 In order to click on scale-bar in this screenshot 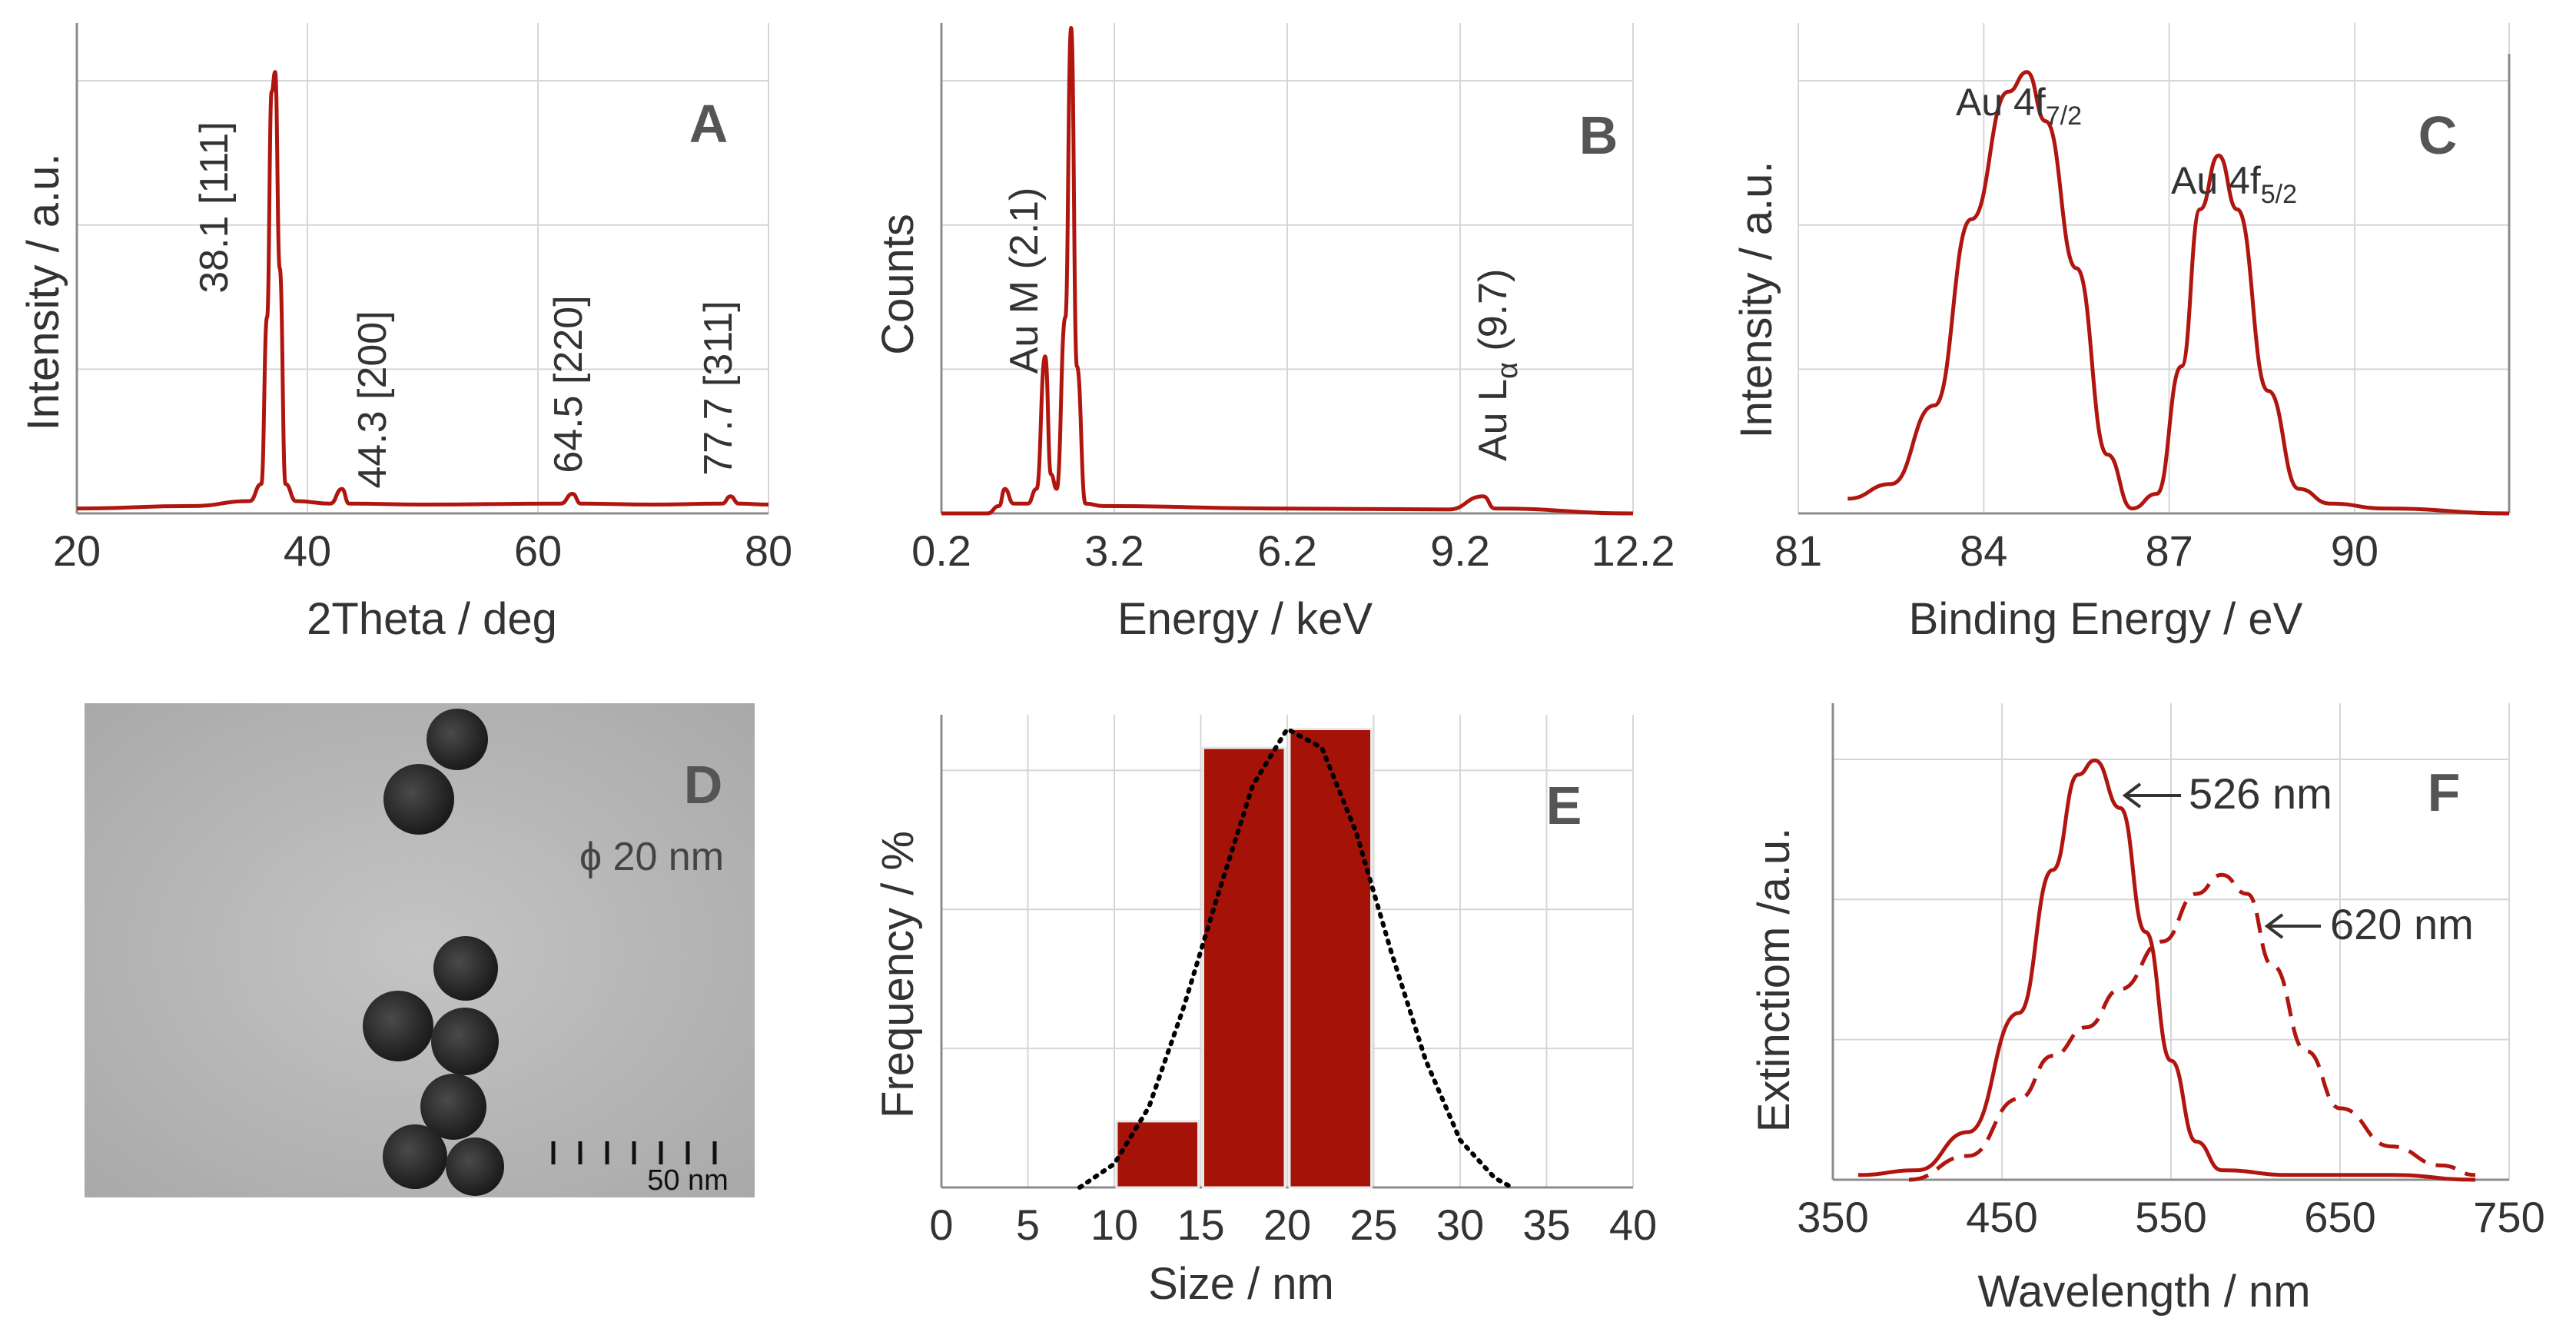, I will do `click(634, 1152)`.